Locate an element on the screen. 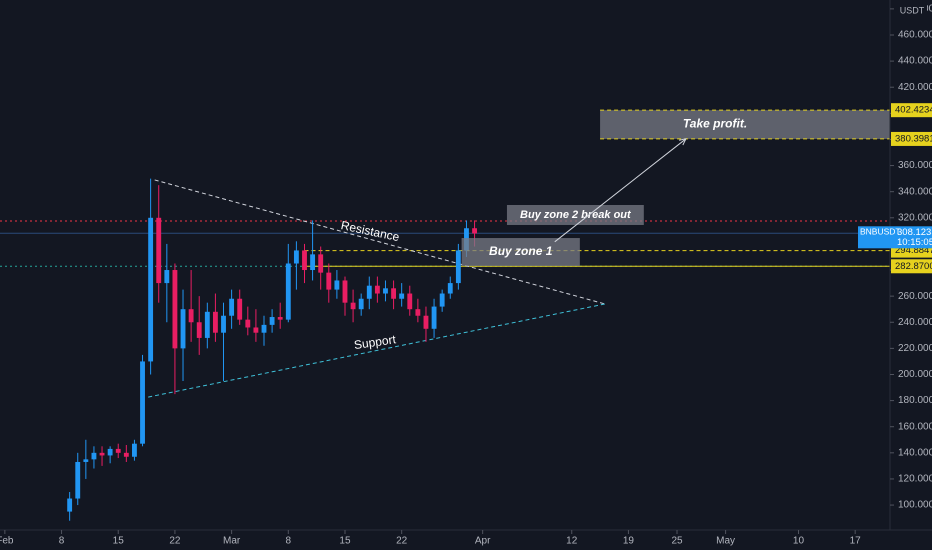 The height and width of the screenshot is (550, 932). x-tick-label: Mar is located at coordinates (232, 541).